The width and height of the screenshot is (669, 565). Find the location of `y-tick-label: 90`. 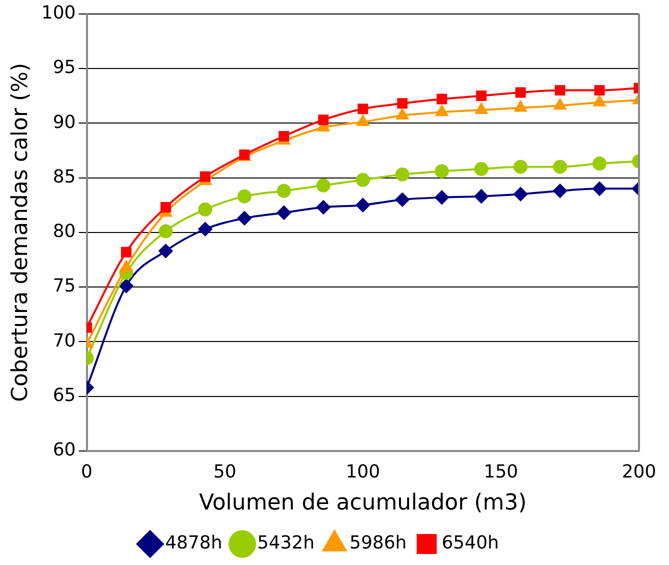

y-tick-label: 90 is located at coordinates (64, 122).